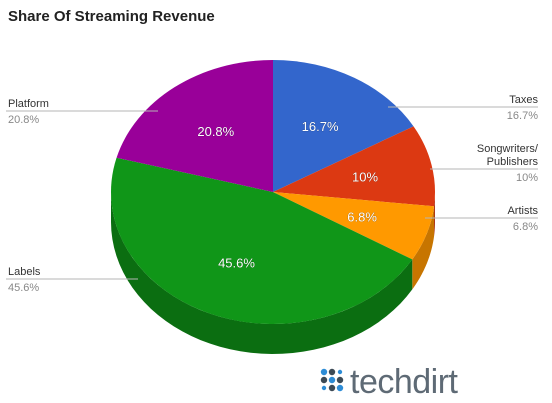 This screenshot has width=552, height=403. Describe the element at coordinates (513, 162) in the screenshot. I see `legend-name-songwriters-publishers-2: Publishers` at that location.